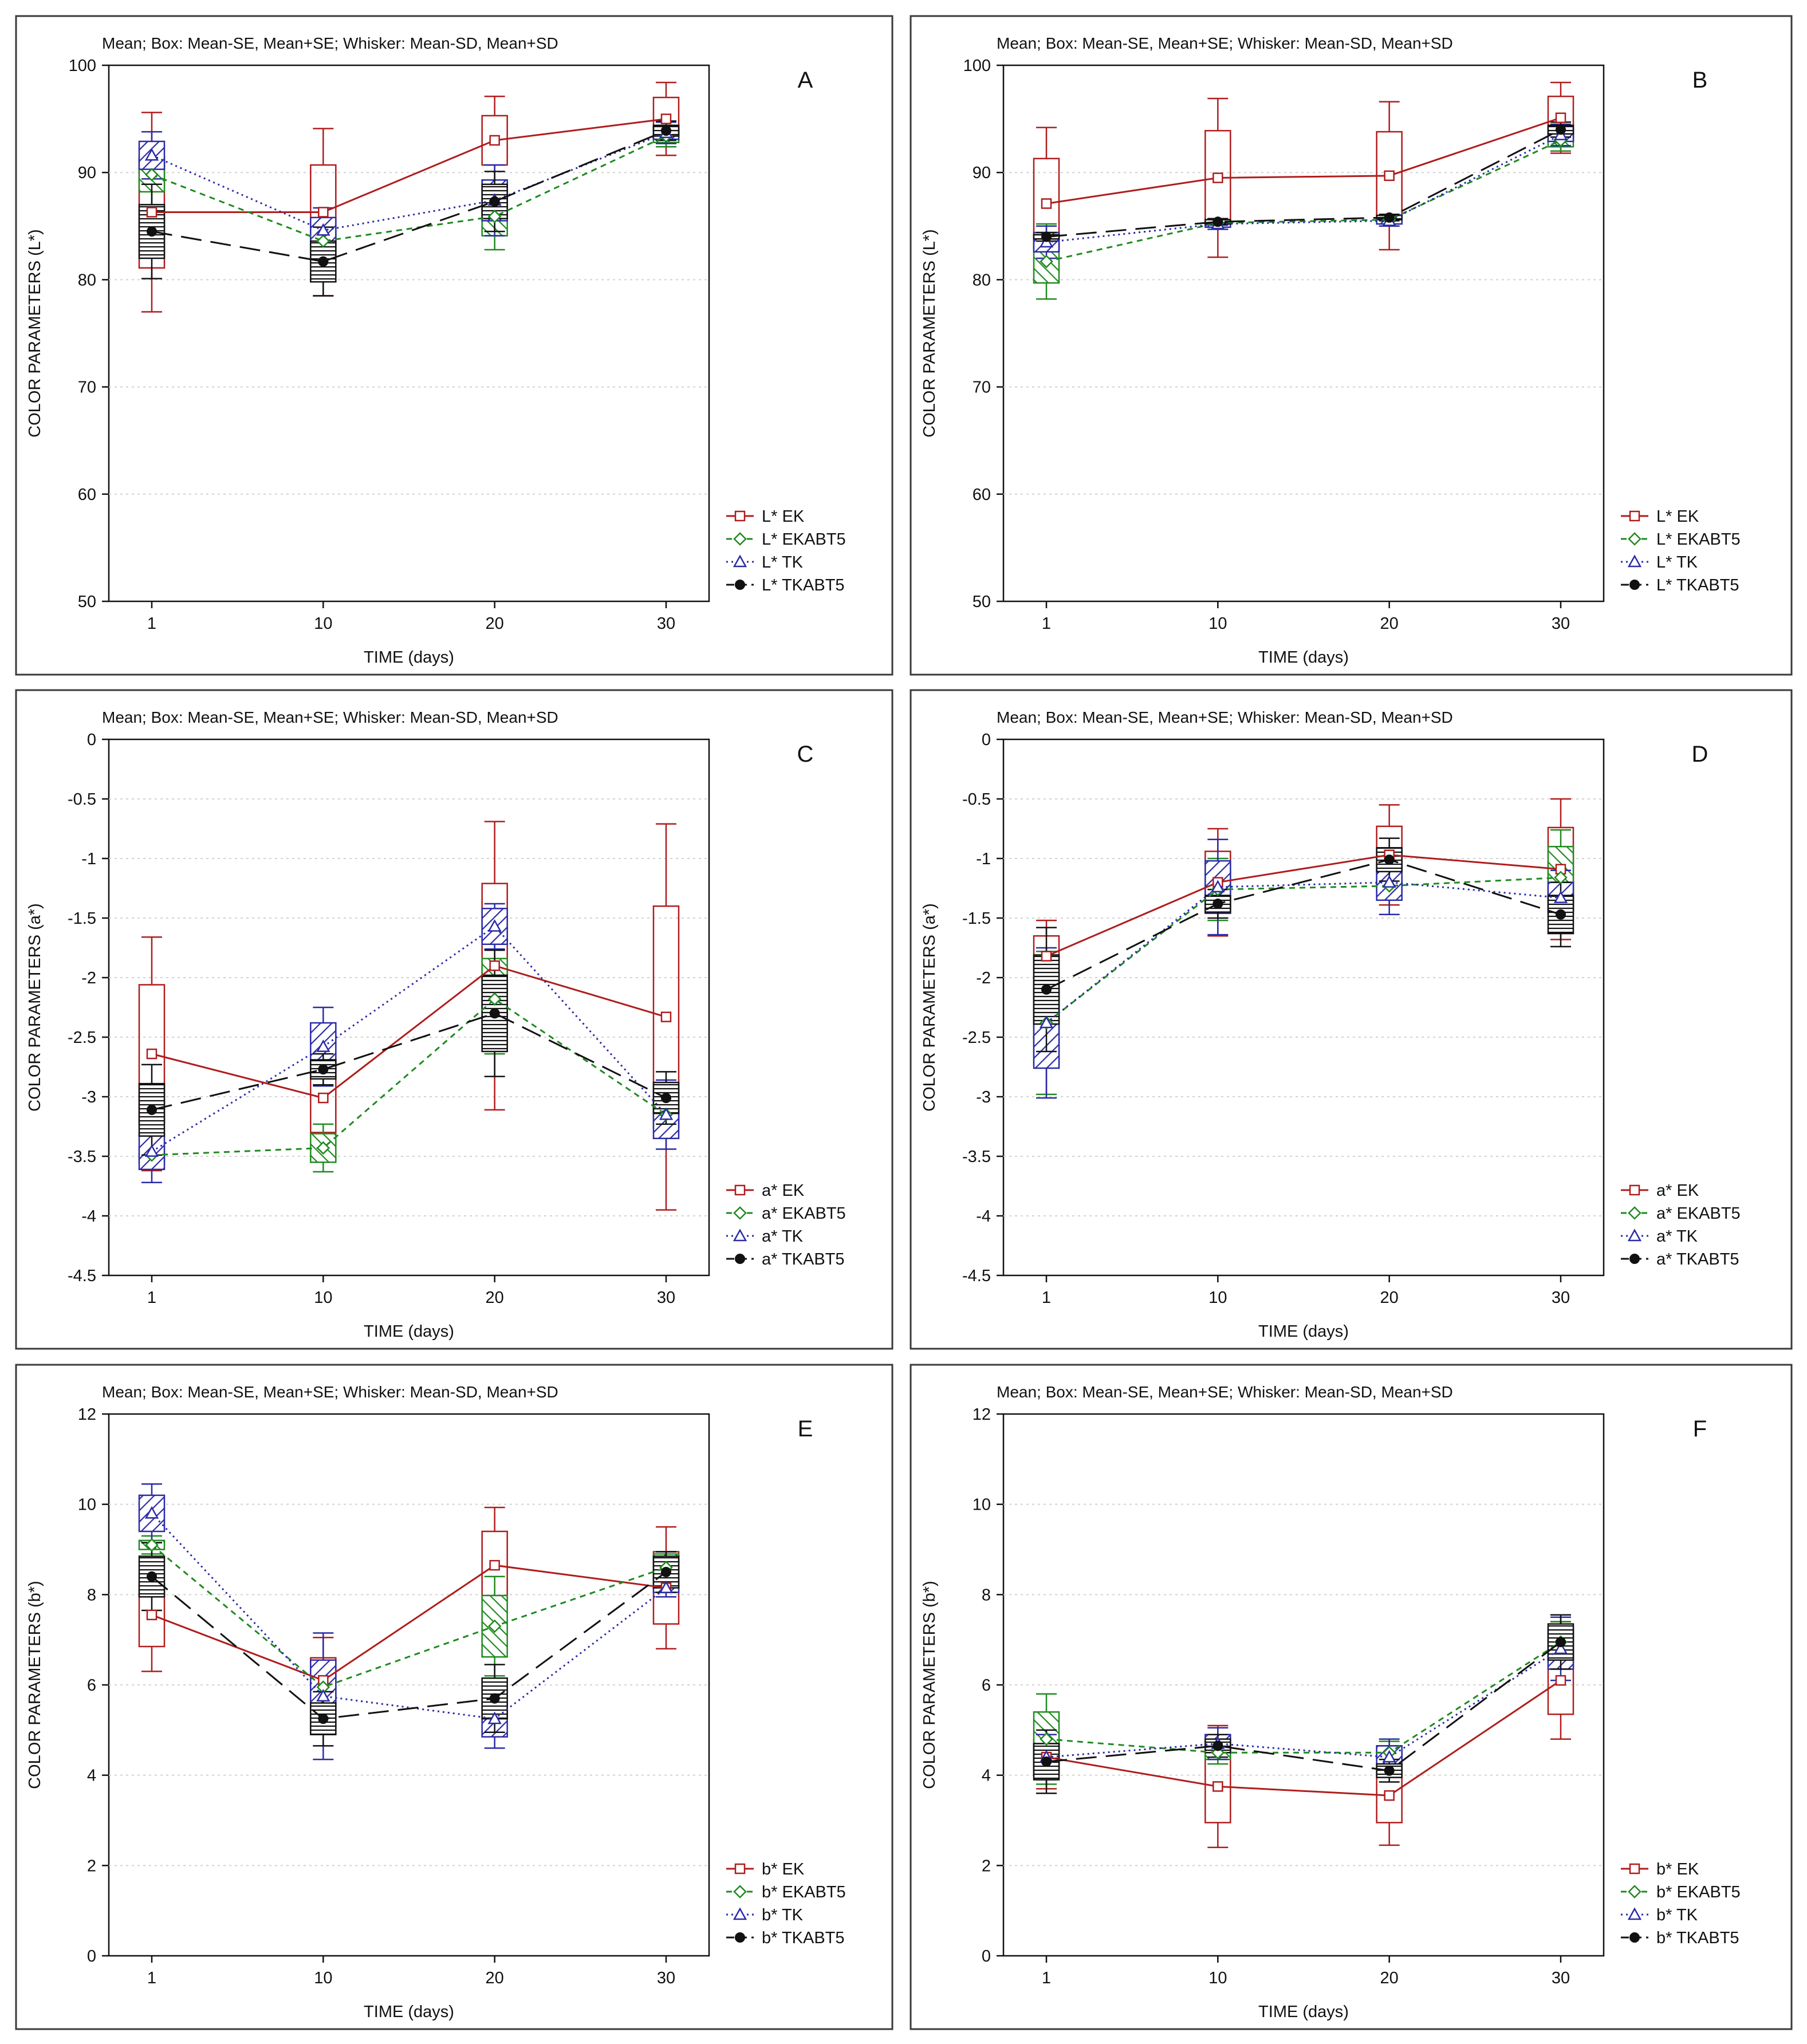 The width and height of the screenshot is (1807, 2044). I want to click on panel-e-legend: b* EK b* EKABT5 b* TK b* TKABT5, so click(786, 1903).